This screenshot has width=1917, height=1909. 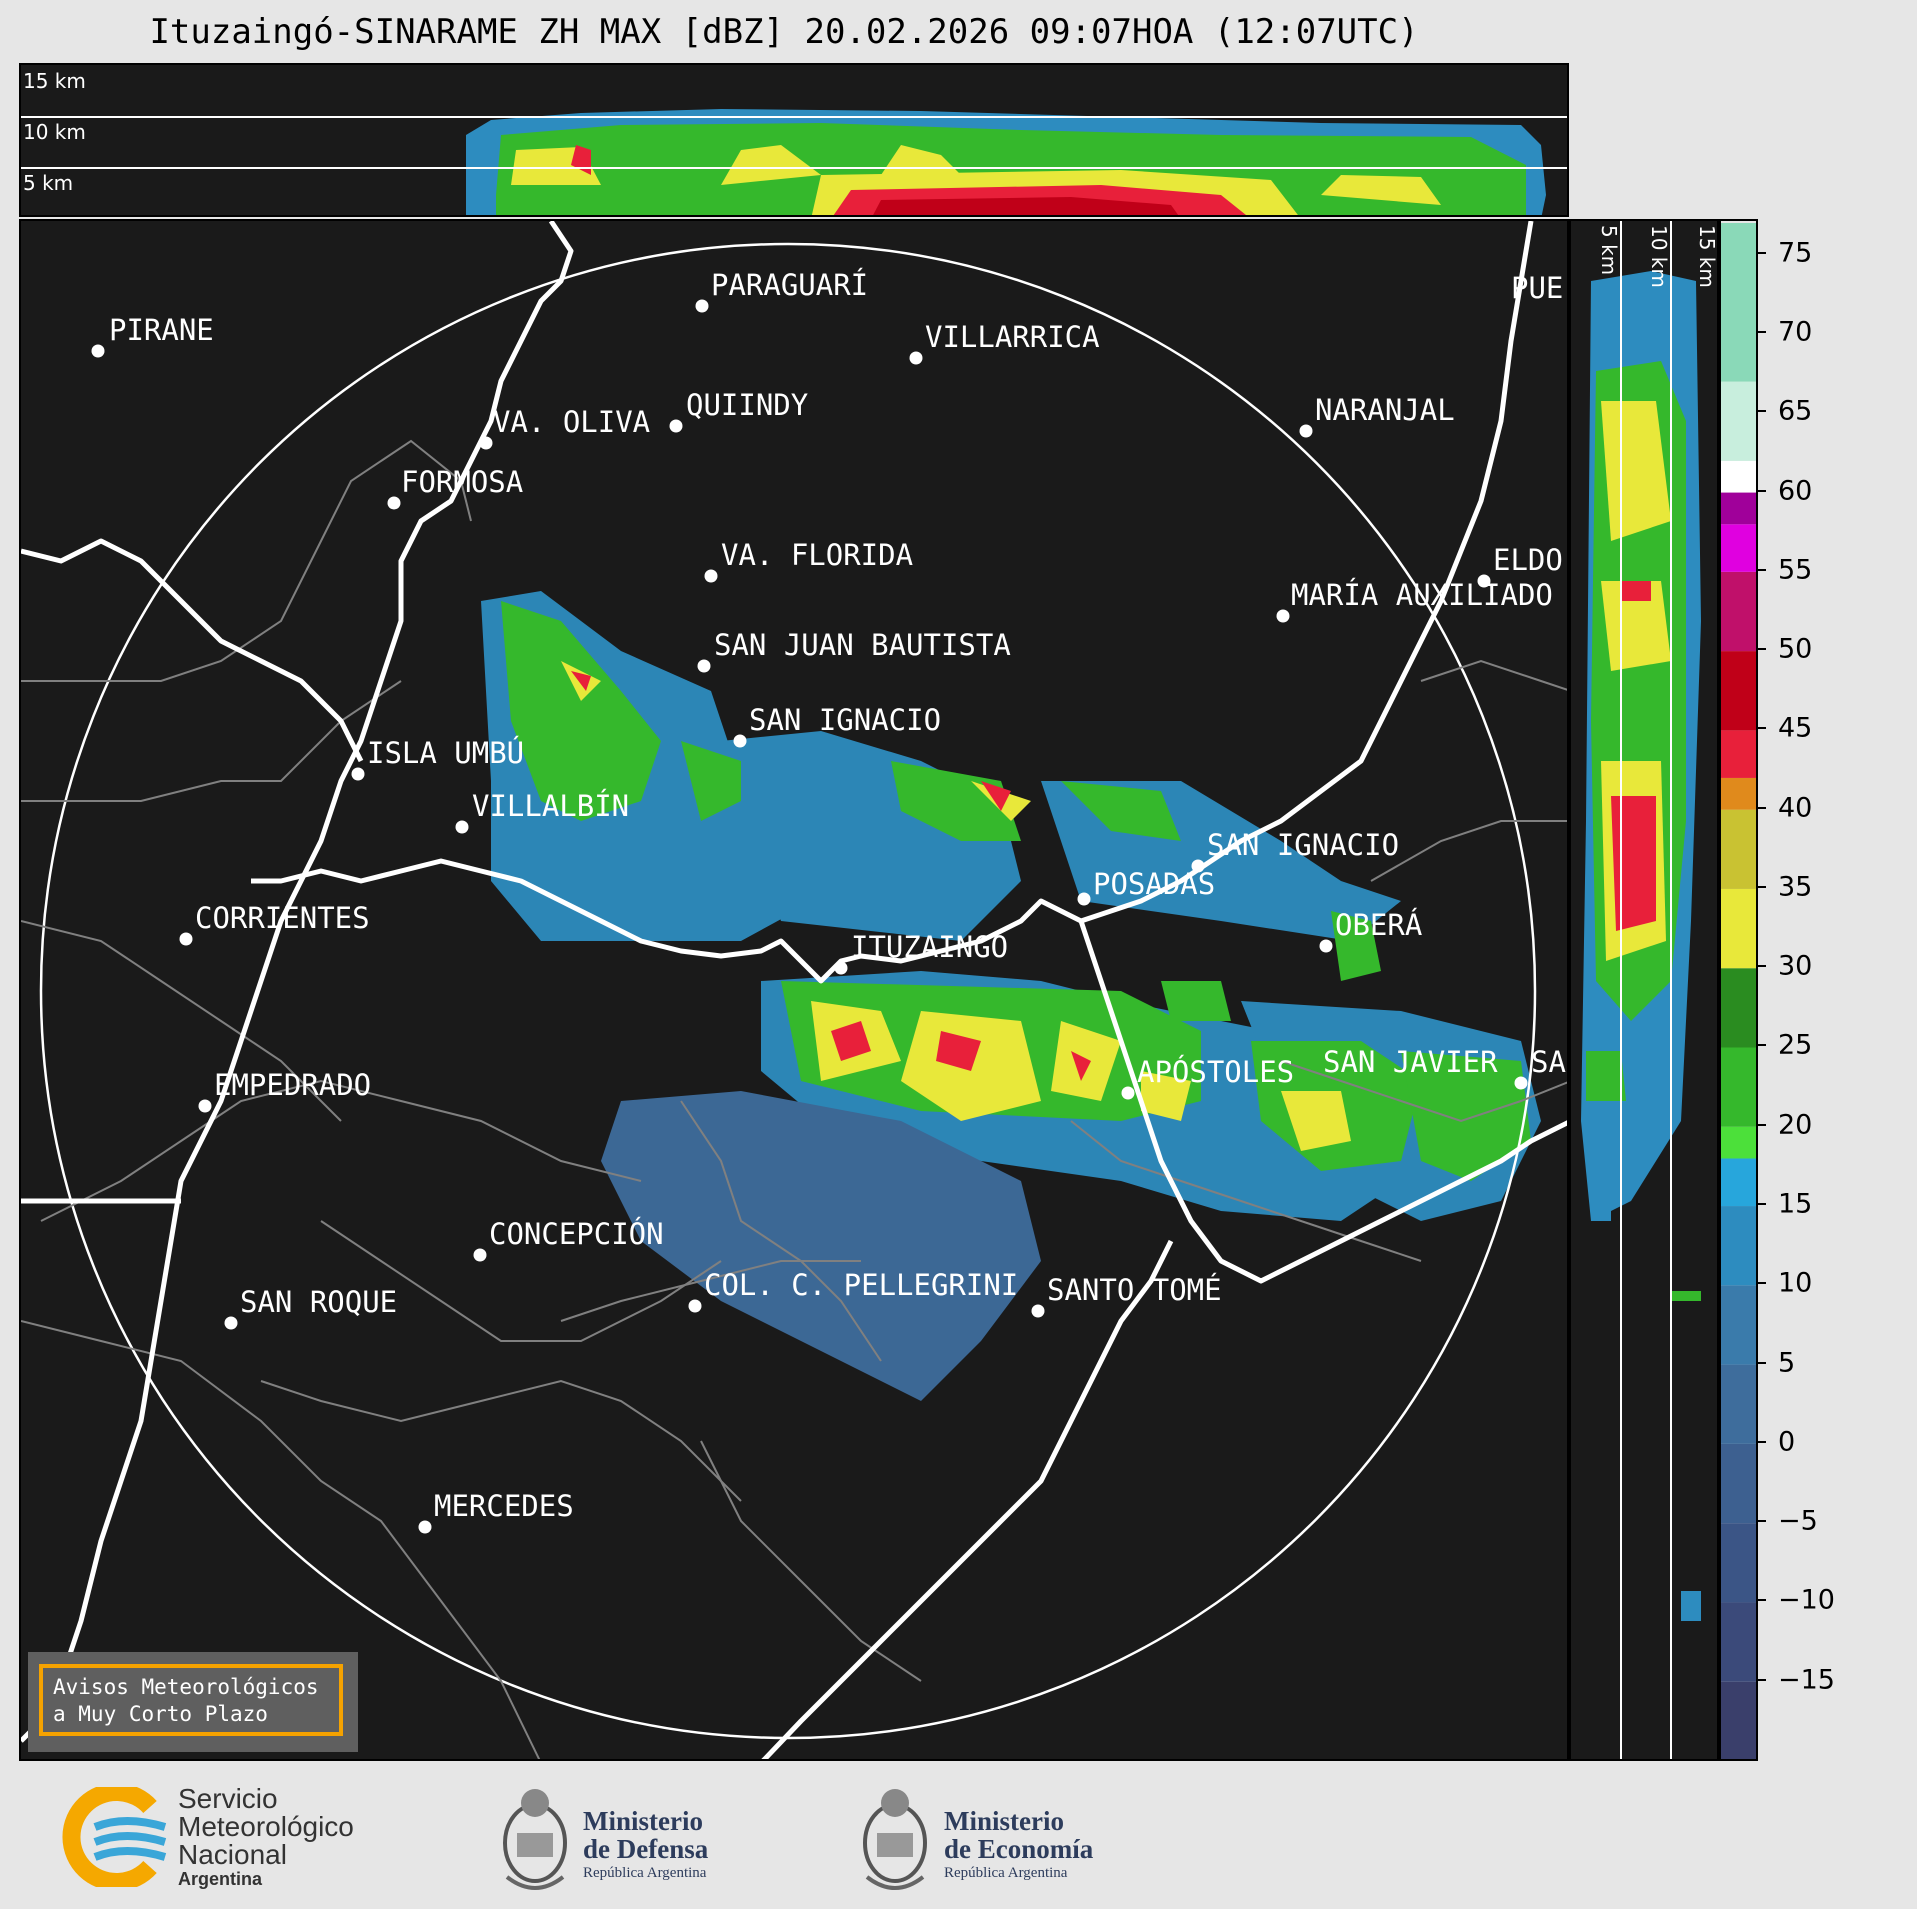 I want to click on city-label-san-juan-bautista: SAN JUAN BAUTISTA, so click(x=862, y=645).